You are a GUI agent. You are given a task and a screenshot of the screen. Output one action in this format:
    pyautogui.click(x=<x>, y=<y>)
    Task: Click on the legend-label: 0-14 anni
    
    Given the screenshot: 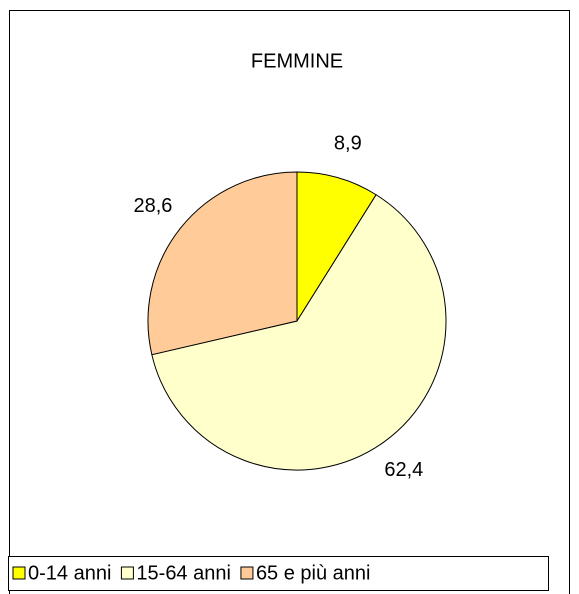 What is the action you would take?
    pyautogui.click(x=69, y=573)
    